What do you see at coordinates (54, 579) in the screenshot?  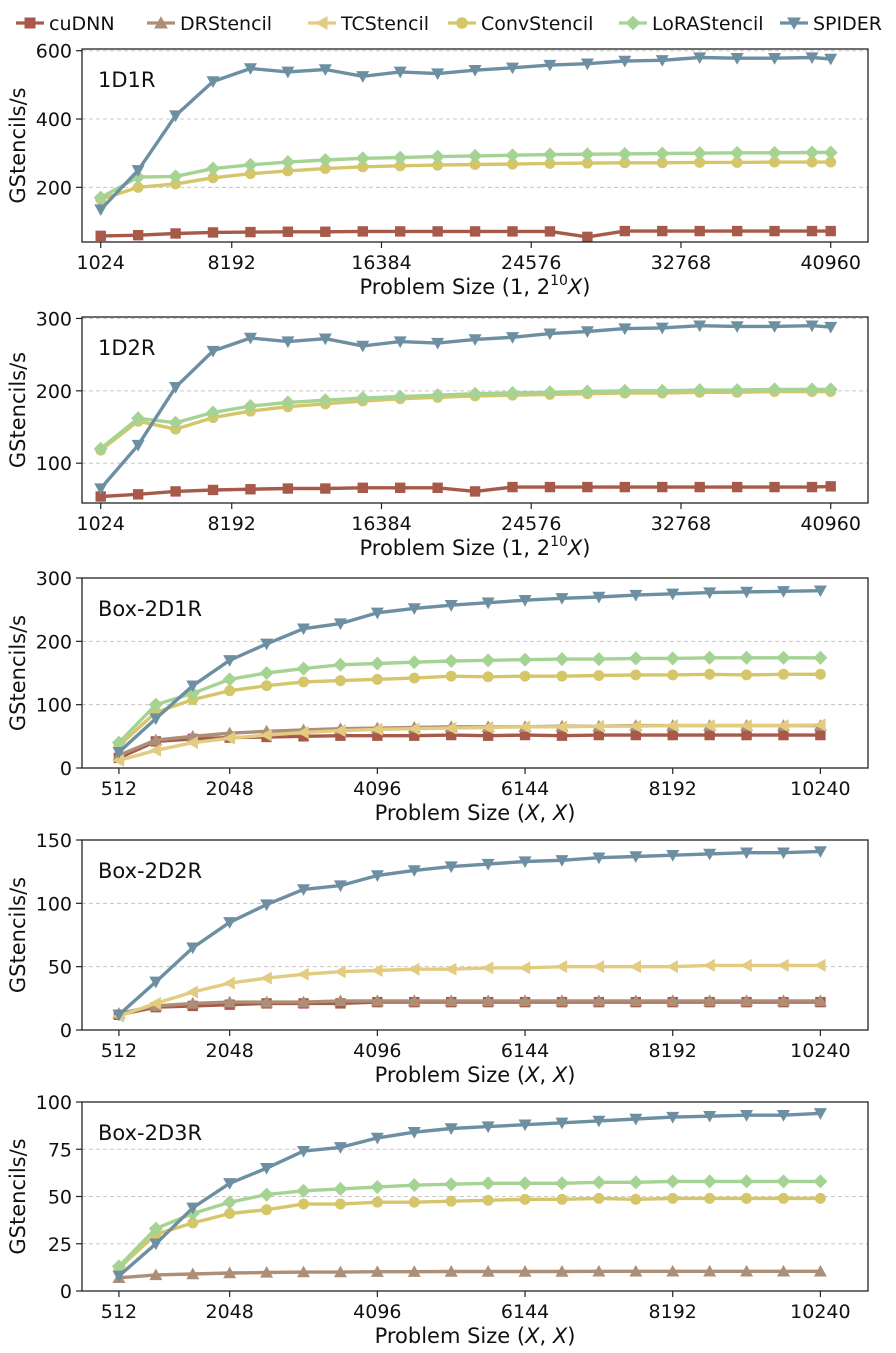 I see `y-tick-label: 300` at bounding box center [54, 579].